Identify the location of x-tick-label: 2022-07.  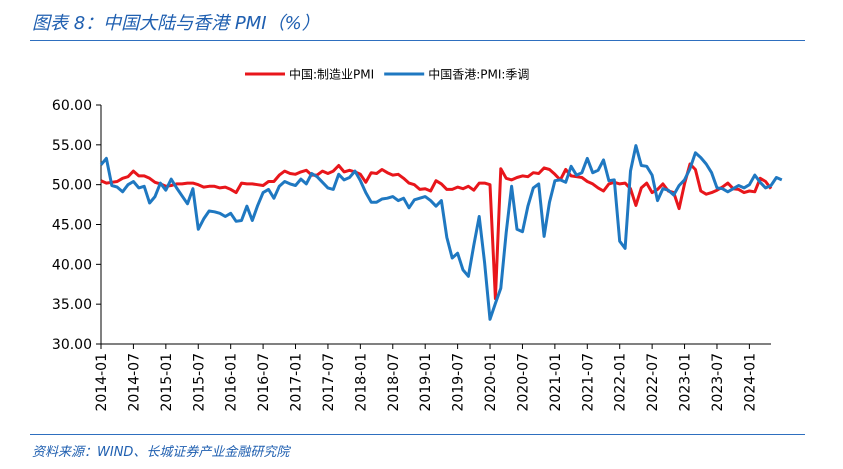
(653, 382).